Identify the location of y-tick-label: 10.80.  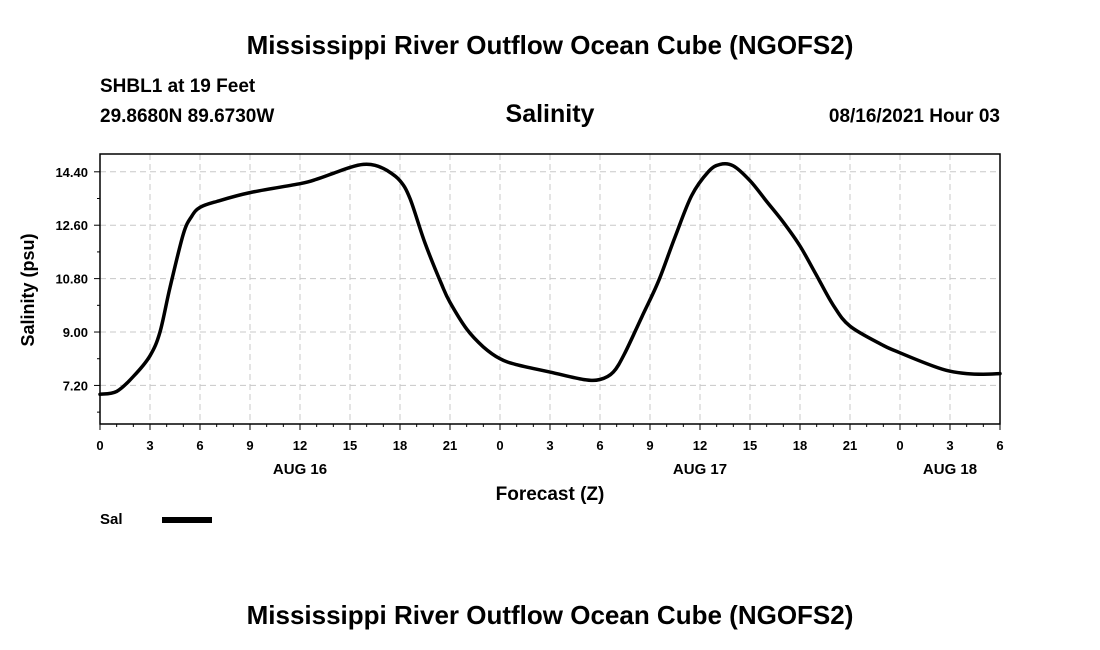
(71, 279).